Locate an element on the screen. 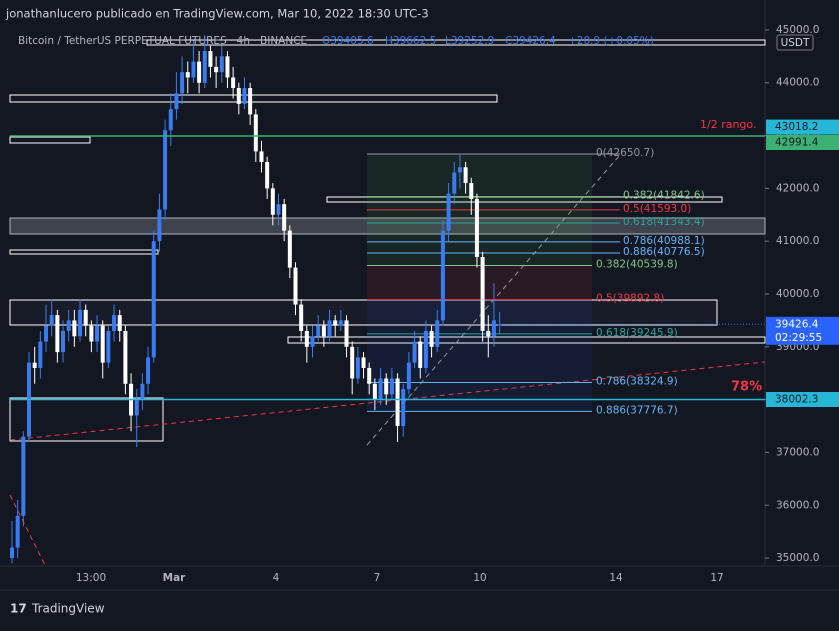 Image resolution: width=839 pixels, height=631 pixels. ohlc-high: H39662.5 is located at coordinates (410, 41).